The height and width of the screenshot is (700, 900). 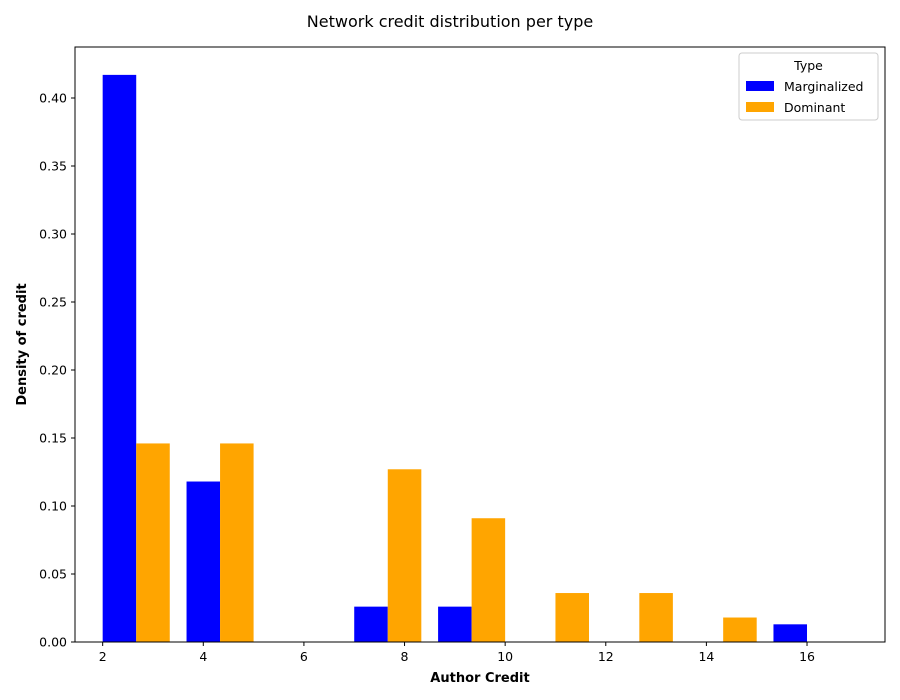 I want to click on y-tick-label: 0.40, so click(x=53, y=98).